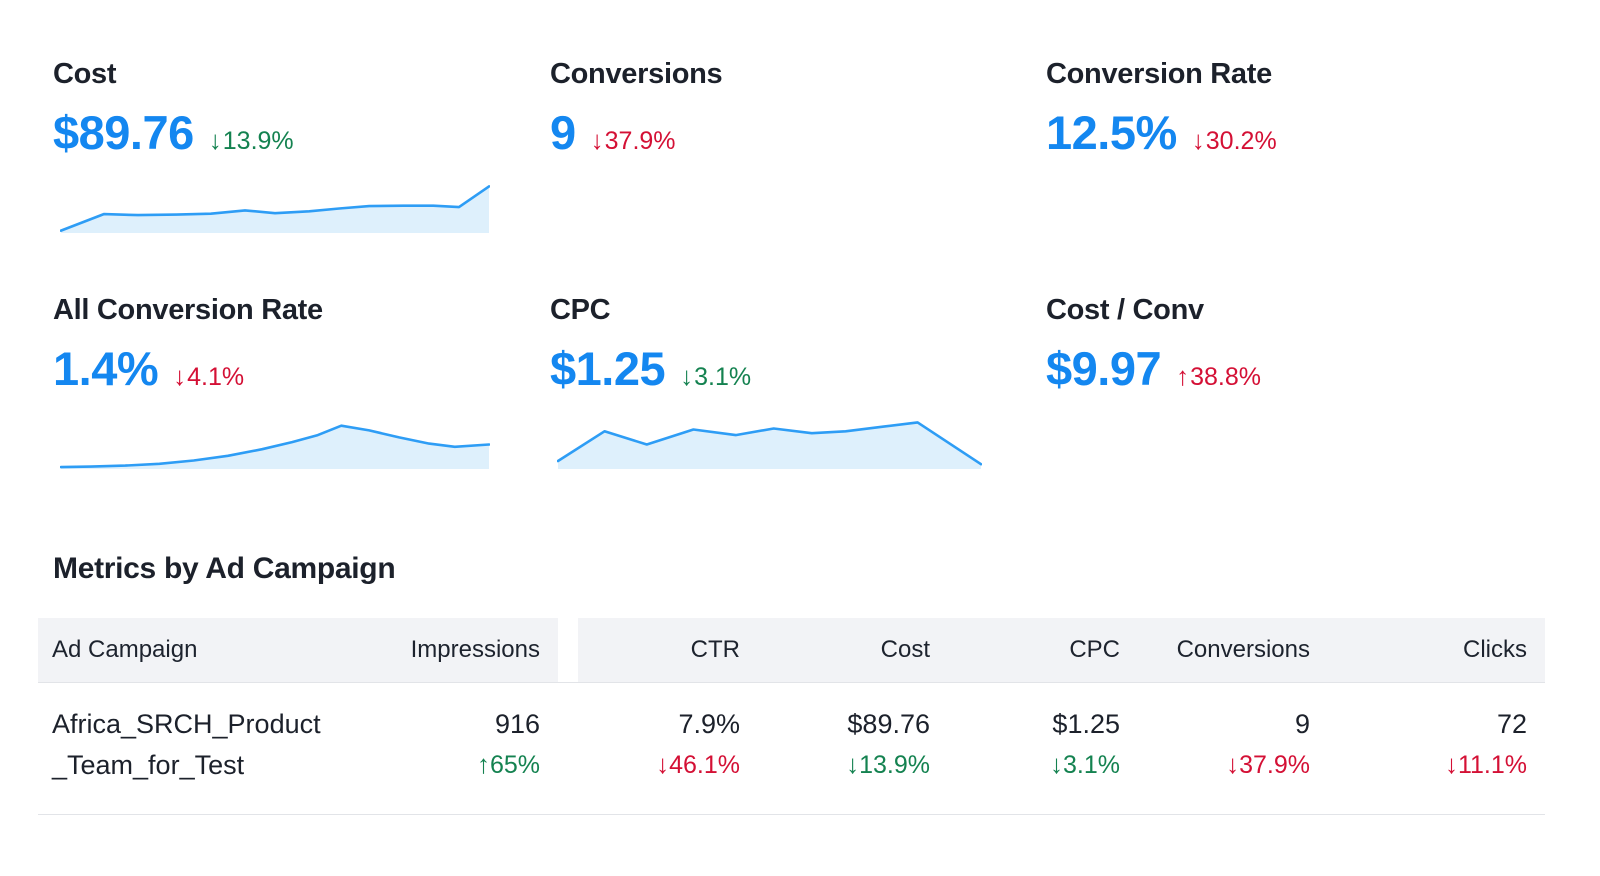  Describe the element at coordinates (258, 141) in the screenshot. I see `kpi-delta-text: 13.9%` at that location.